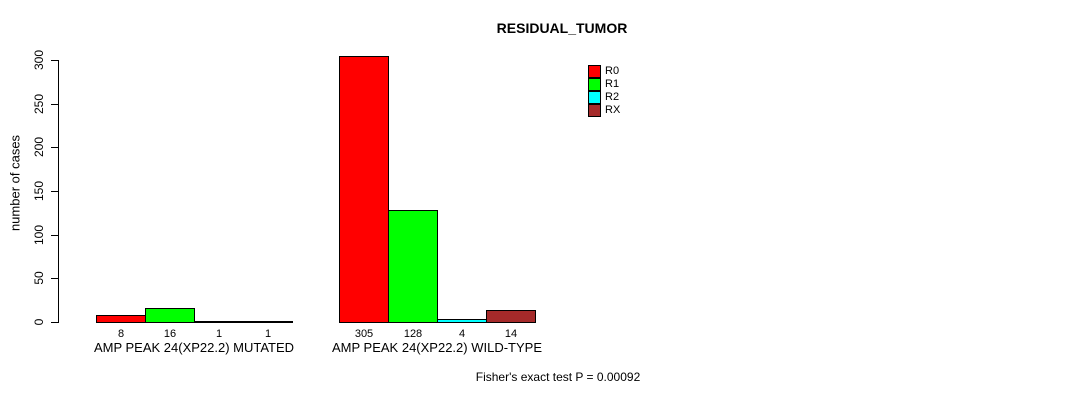 This screenshot has height=400, width=1090. Describe the element at coordinates (612, 84) in the screenshot. I see `legend-label: R1` at that location.